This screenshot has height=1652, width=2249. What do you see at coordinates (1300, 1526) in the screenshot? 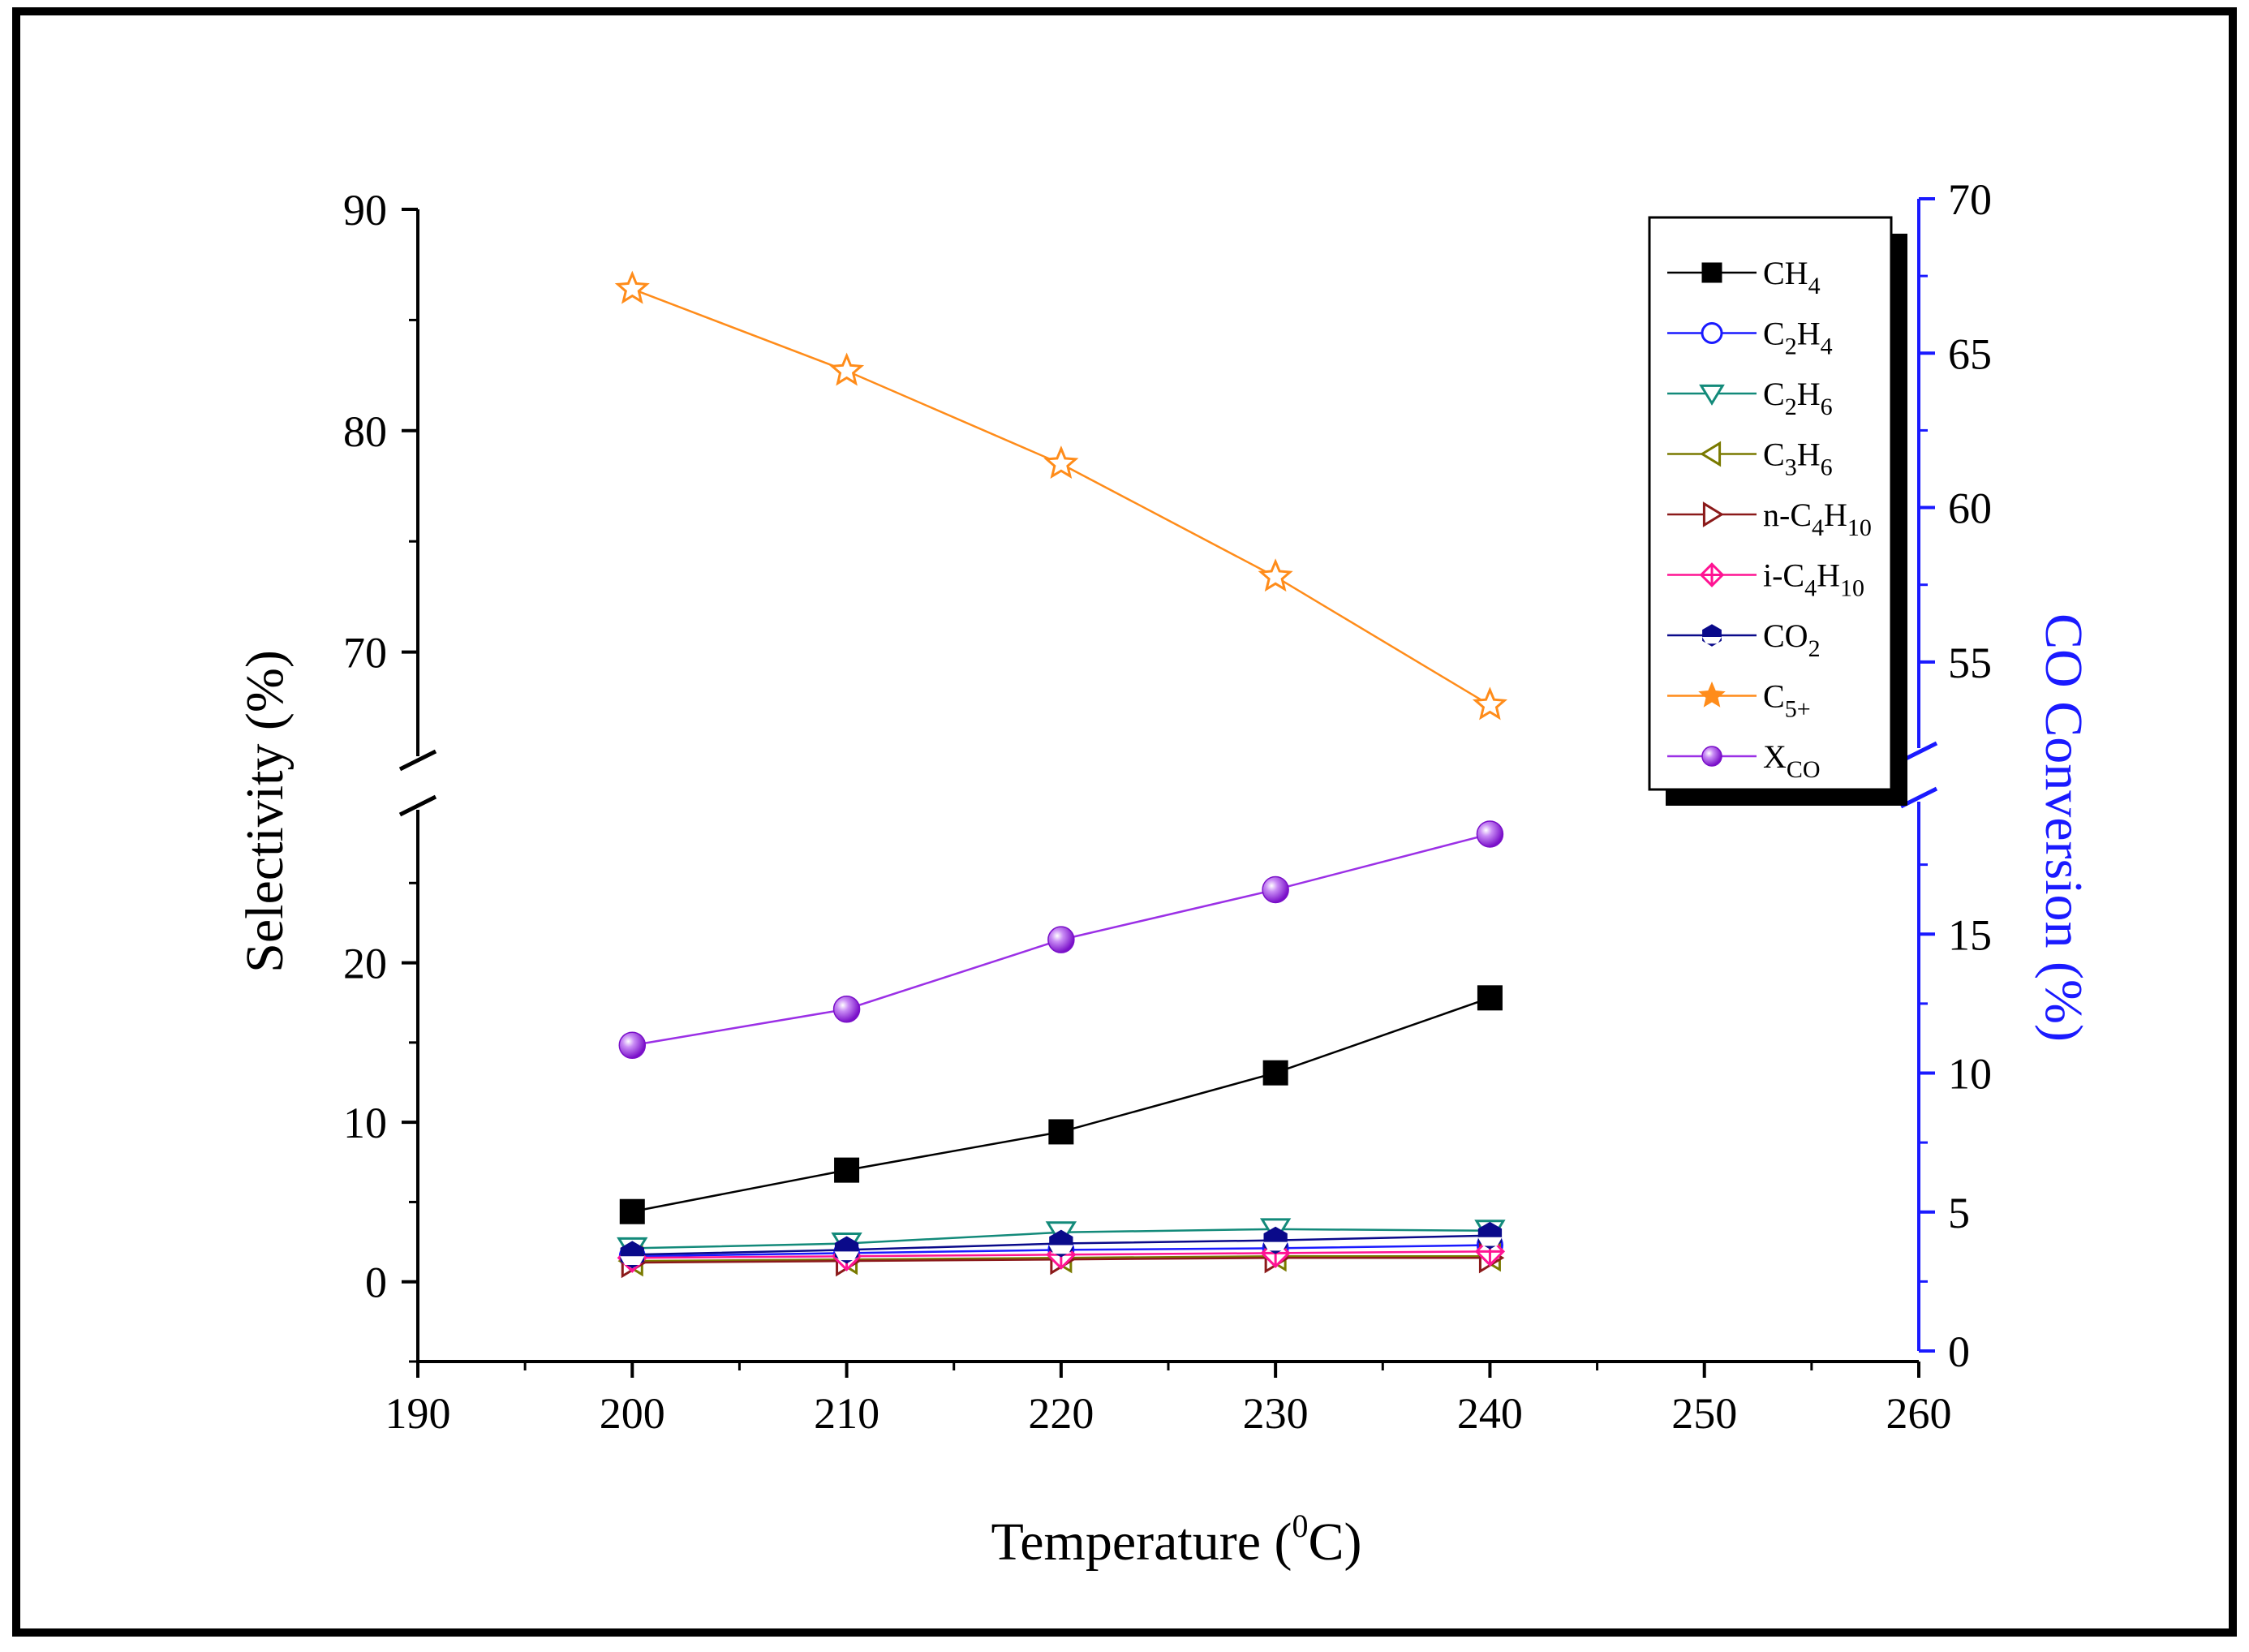
I see `x-axis-unit-sup: 0` at bounding box center [1300, 1526].